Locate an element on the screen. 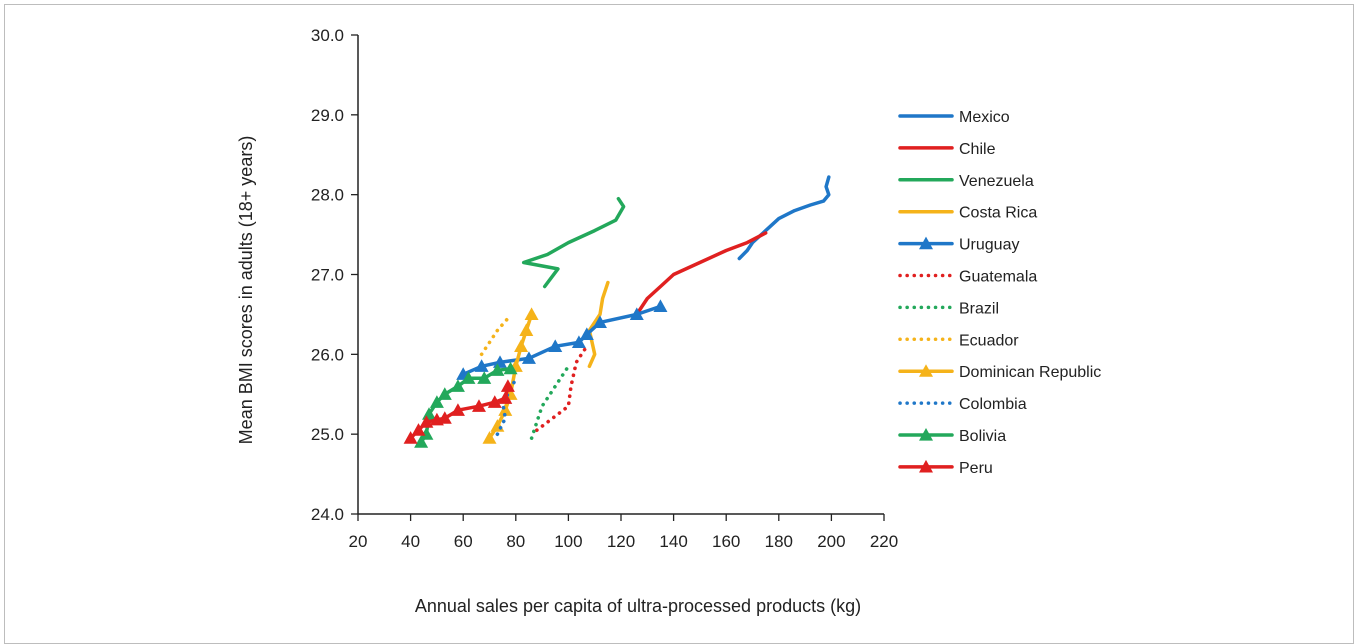 The height and width of the screenshot is (644, 1360). legend-label: Colombia is located at coordinates (993, 404).